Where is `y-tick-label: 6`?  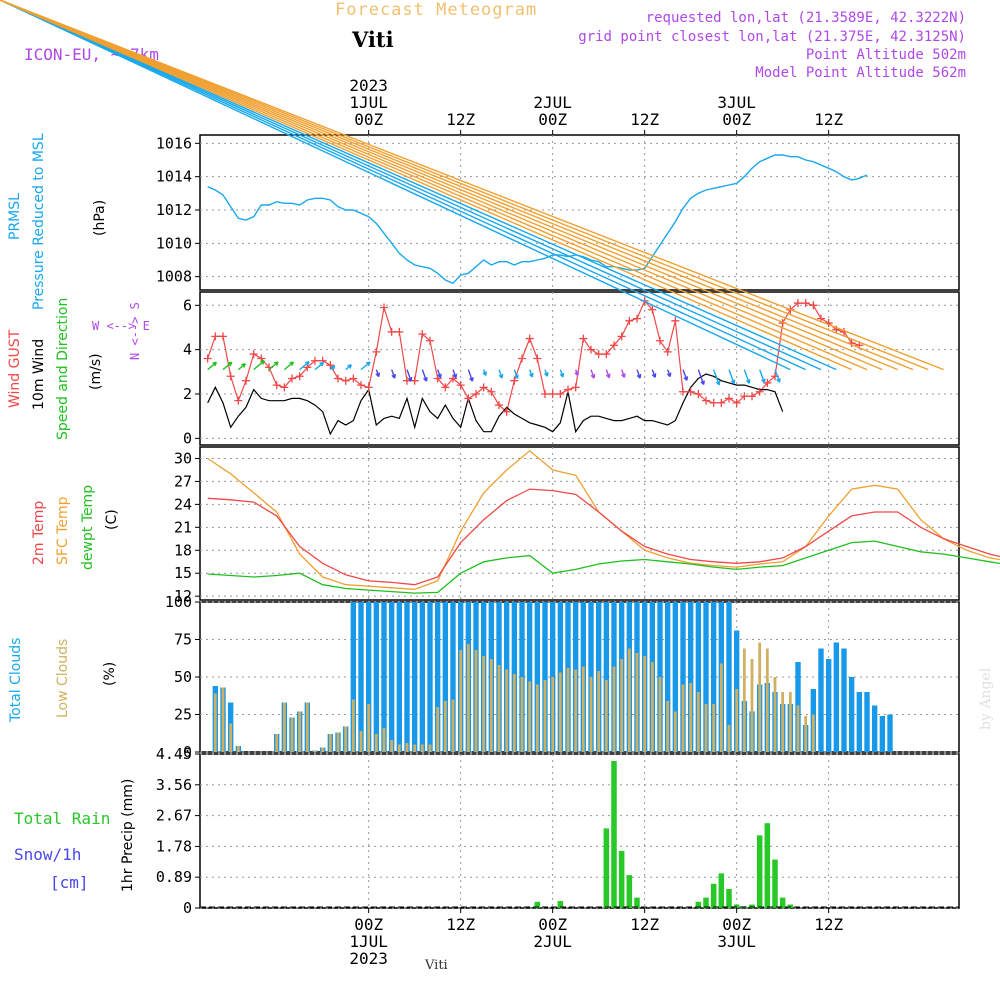 y-tick-label: 6 is located at coordinates (187, 305).